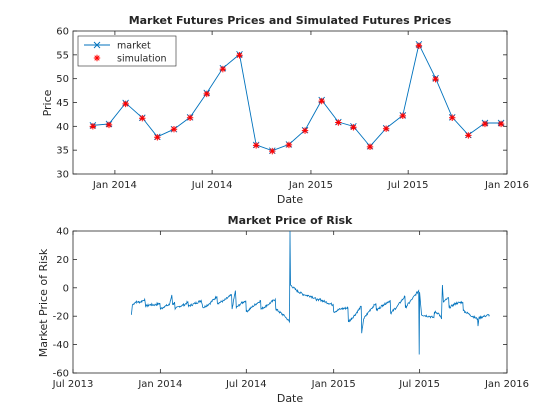 The image size is (560, 420). What do you see at coordinates (62, 260) in the screenshot?
I see `y-tick-label: 20` at bounding box center [62, 260].